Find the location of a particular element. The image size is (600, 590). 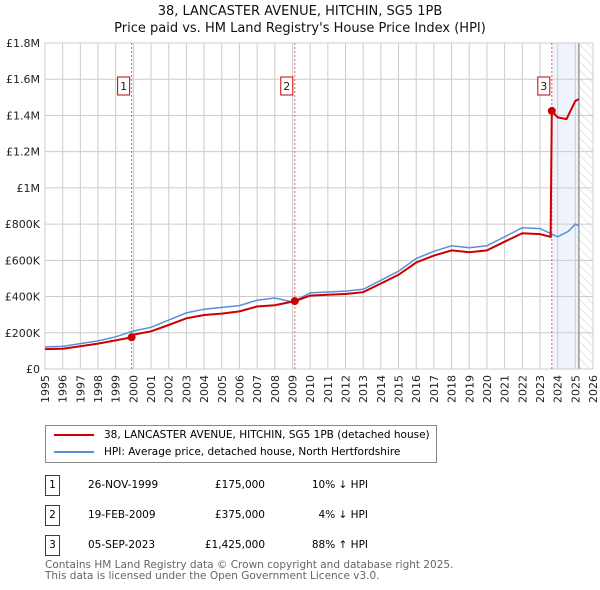

sale-date: 05-SEP-2023 is located at coordinates (122, 545).